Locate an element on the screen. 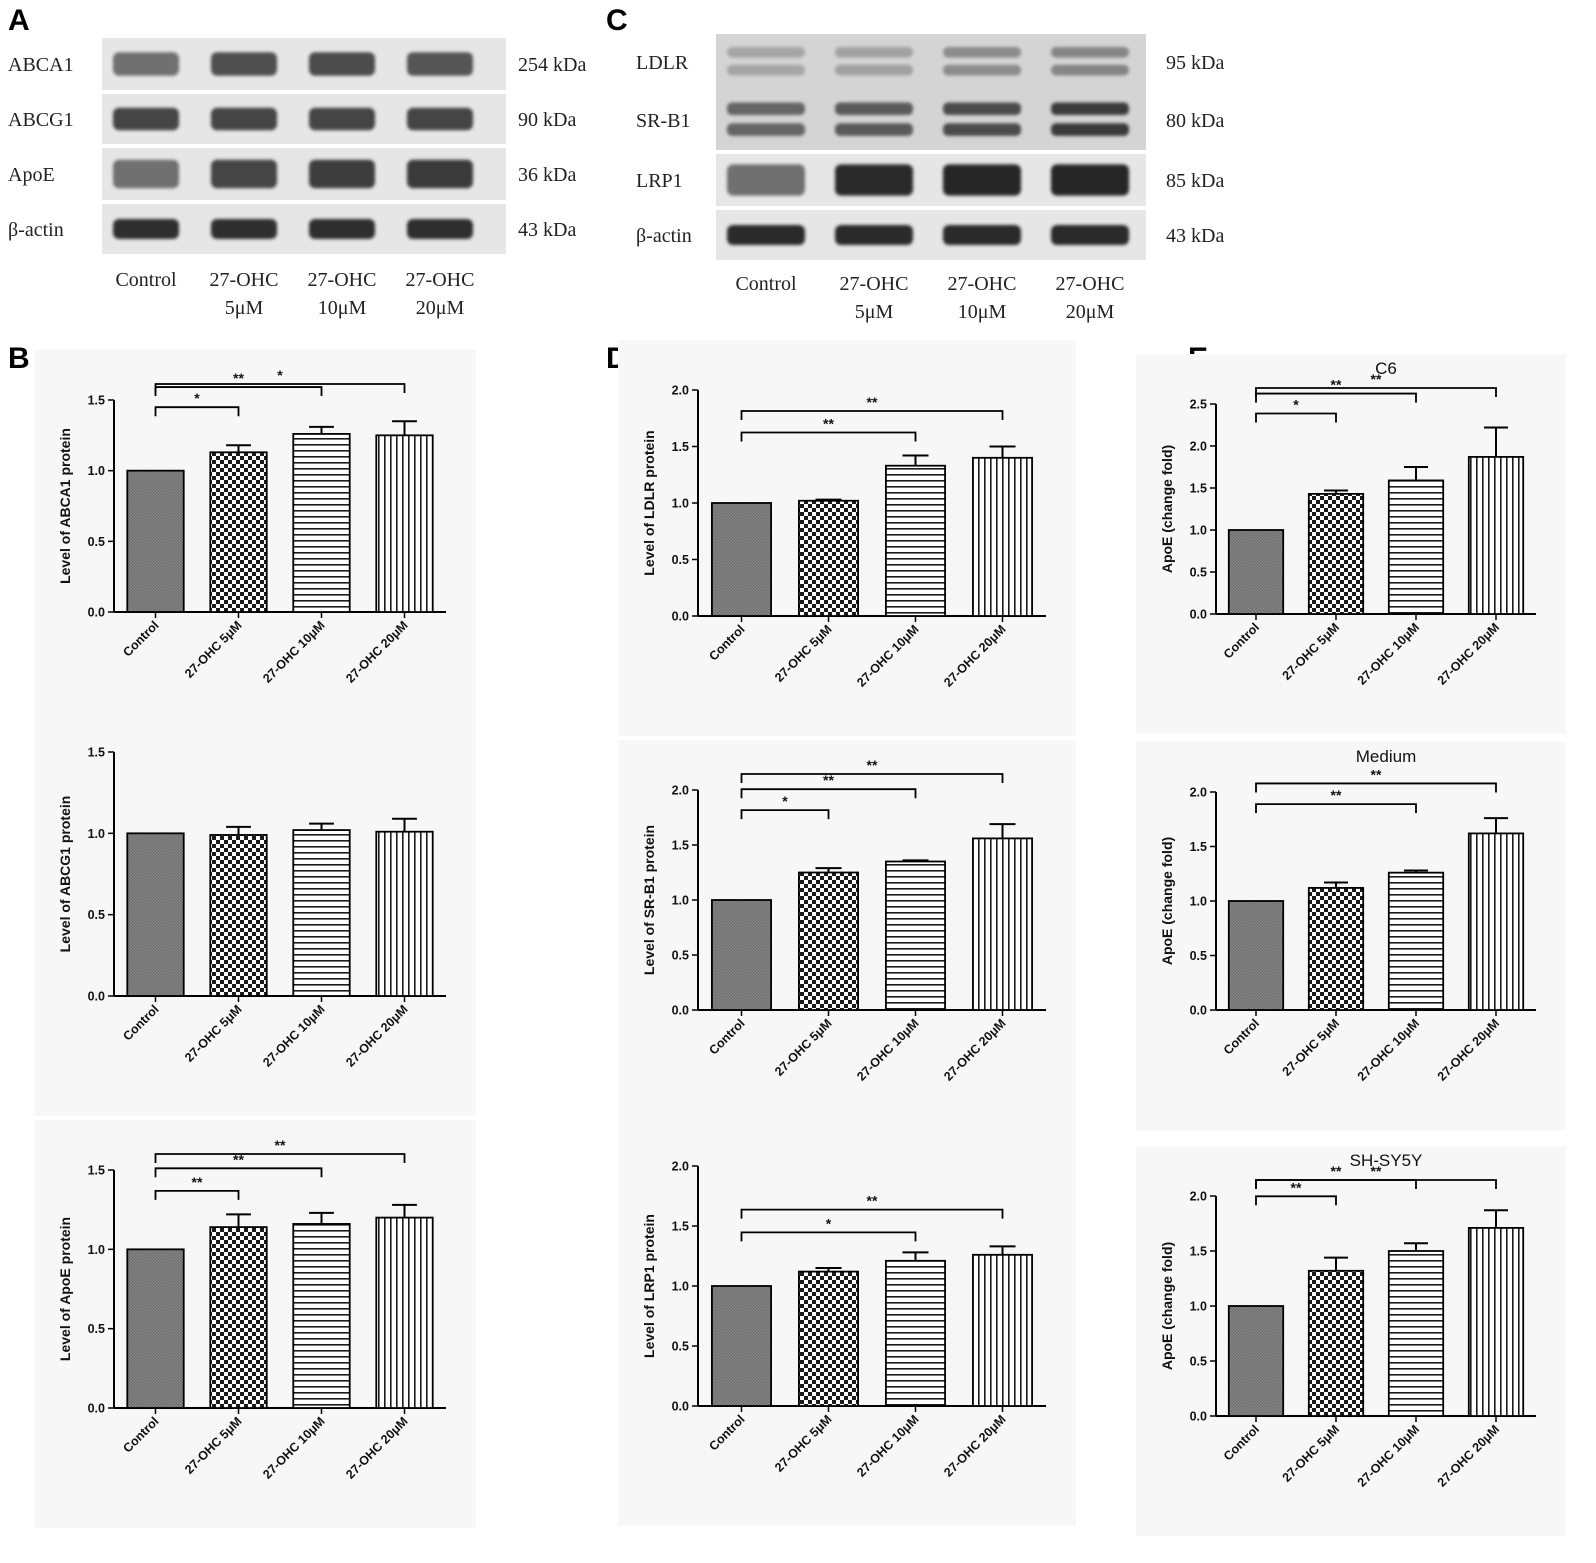 This screenshot has height=1563, width=1596. blot-lane-label: Control is located at coordinates (766, 284).